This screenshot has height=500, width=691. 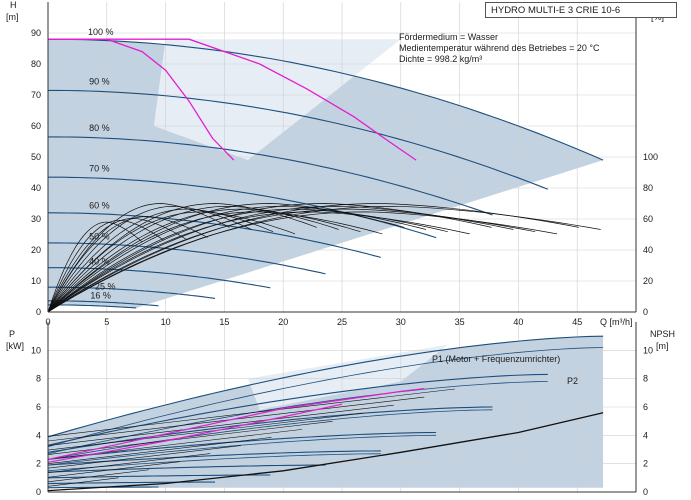 I want to click on speed-label: 70 %, so click(x=99, y=169).